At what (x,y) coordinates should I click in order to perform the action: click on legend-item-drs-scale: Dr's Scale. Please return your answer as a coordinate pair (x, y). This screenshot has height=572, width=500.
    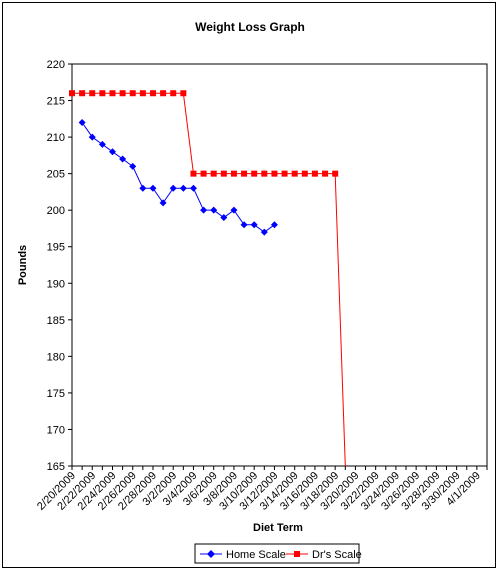
    Looking at the image, I should click on (324, 555).